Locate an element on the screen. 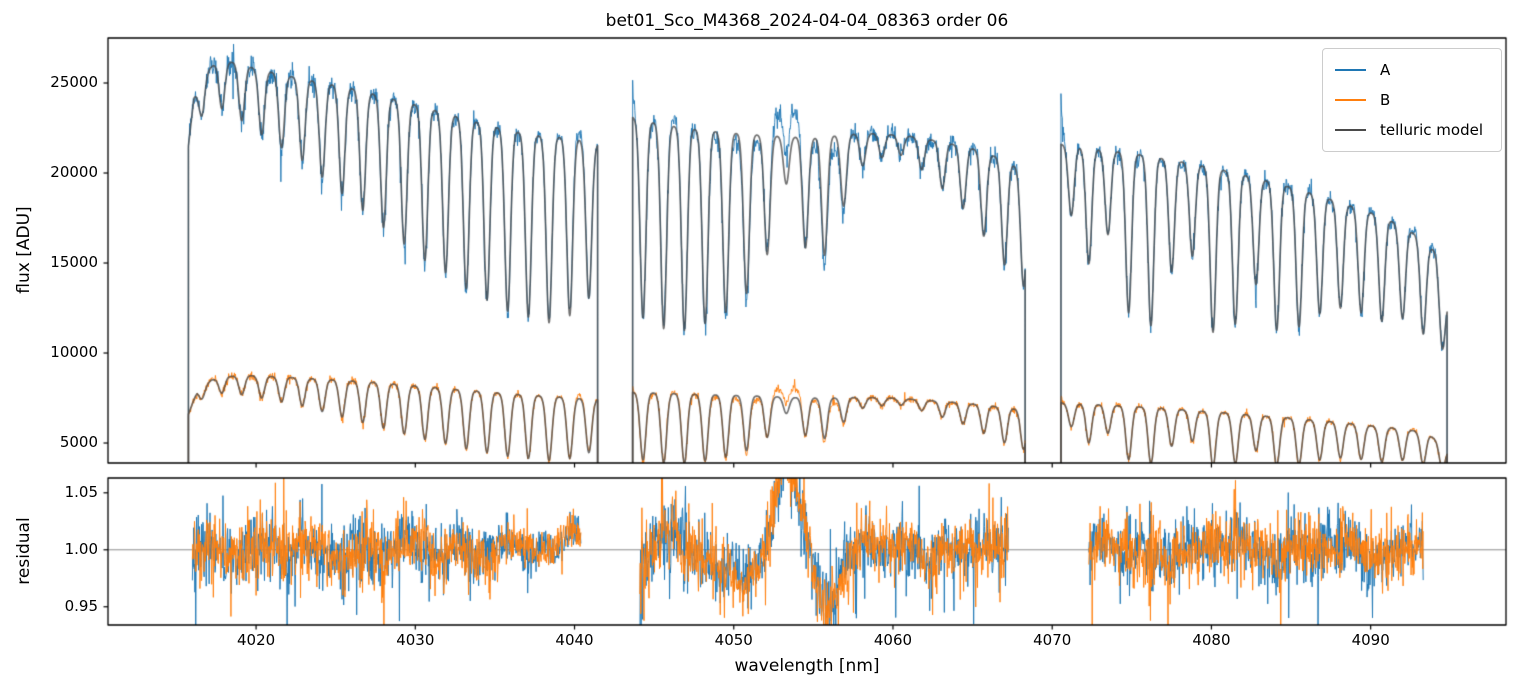  legend-line-a-swatch is located at coordinates (1350, 70).